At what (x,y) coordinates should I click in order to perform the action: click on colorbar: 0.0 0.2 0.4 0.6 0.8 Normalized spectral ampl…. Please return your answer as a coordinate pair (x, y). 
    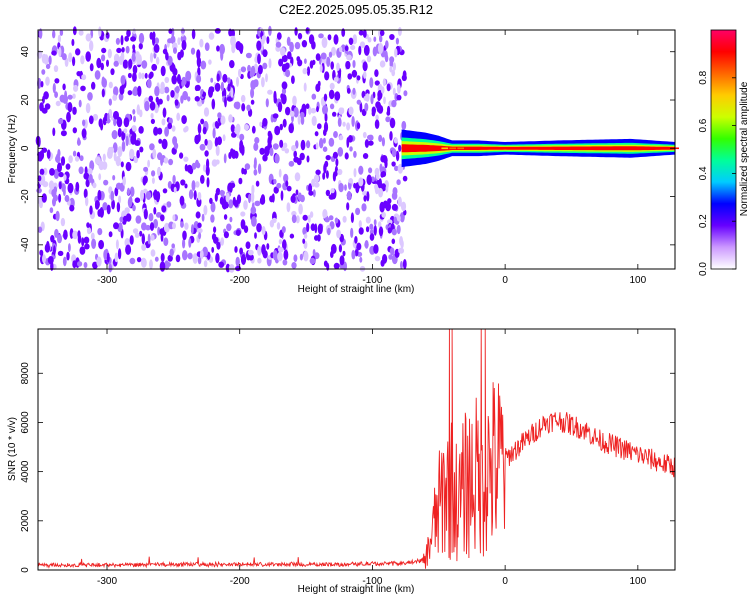
    Looking at the image, I should click on (724, 152).